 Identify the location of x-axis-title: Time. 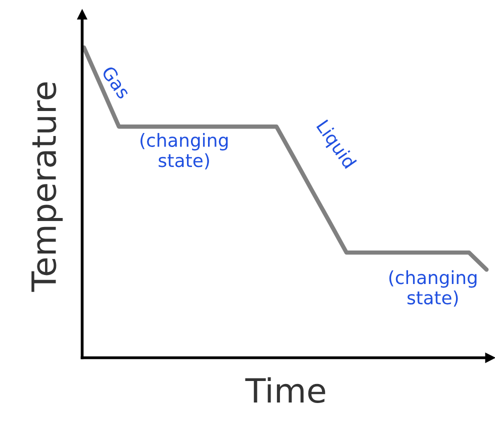
(285, 390).